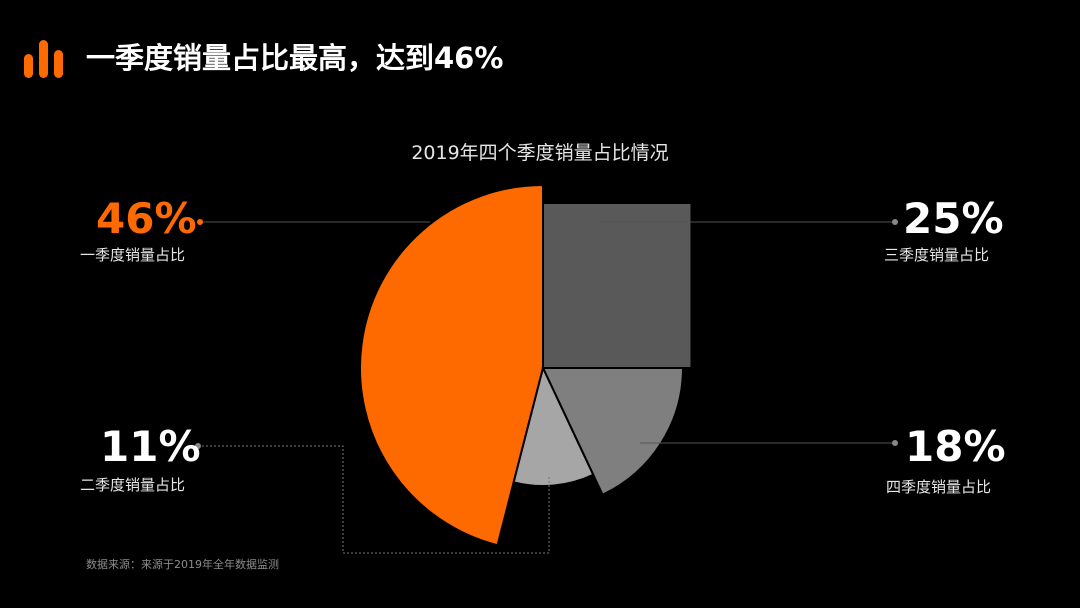  Describe the element at coordinates (939, 487) in the screenshot. I see `slice-label-q4: 四季度销量占比` at that location.